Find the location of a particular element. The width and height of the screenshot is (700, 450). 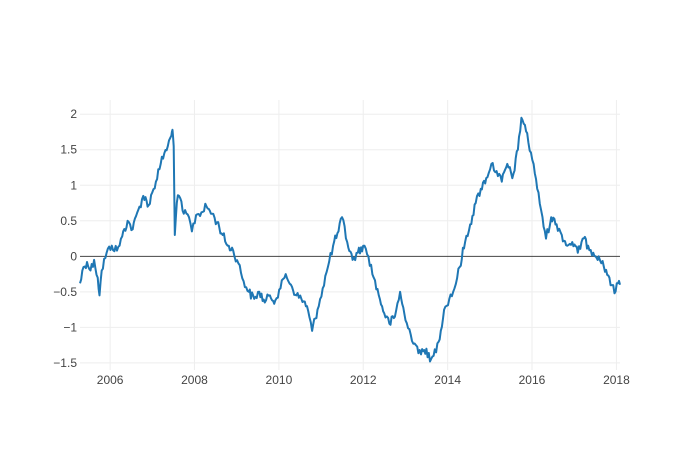

x-tick-label: 2012 is located at coordinates (363, 380).